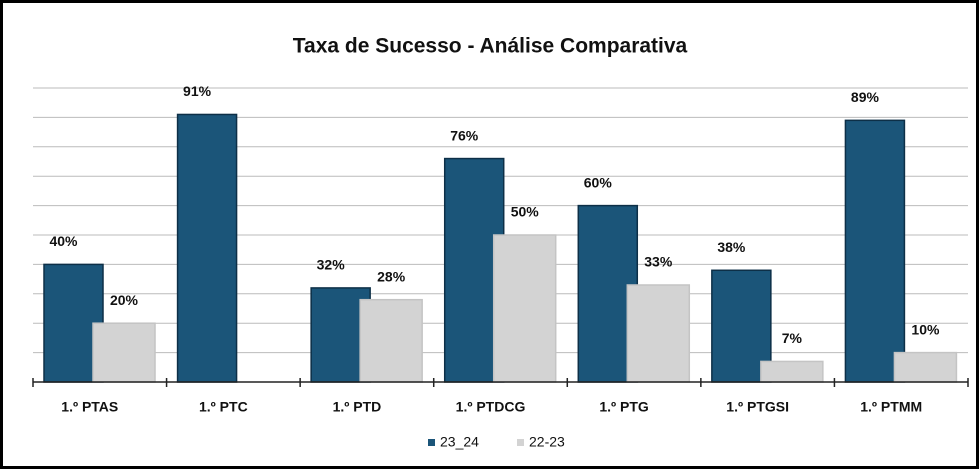 This screenshot has width=979, height=469. What do you see at coordinates (865, 97) in the screenshot?
I see `data-label: 89%` at bounding box center [865, 97].